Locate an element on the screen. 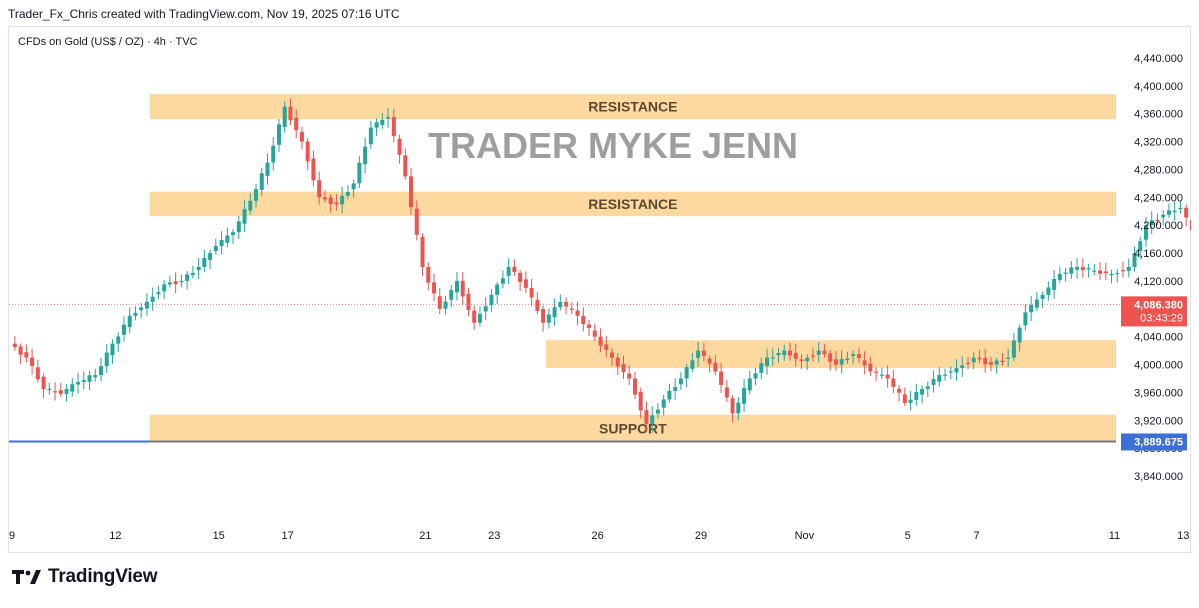 This screenshot has height=608, width=1199. x-tick-label: 11 is located at coordinates (1114, 536).